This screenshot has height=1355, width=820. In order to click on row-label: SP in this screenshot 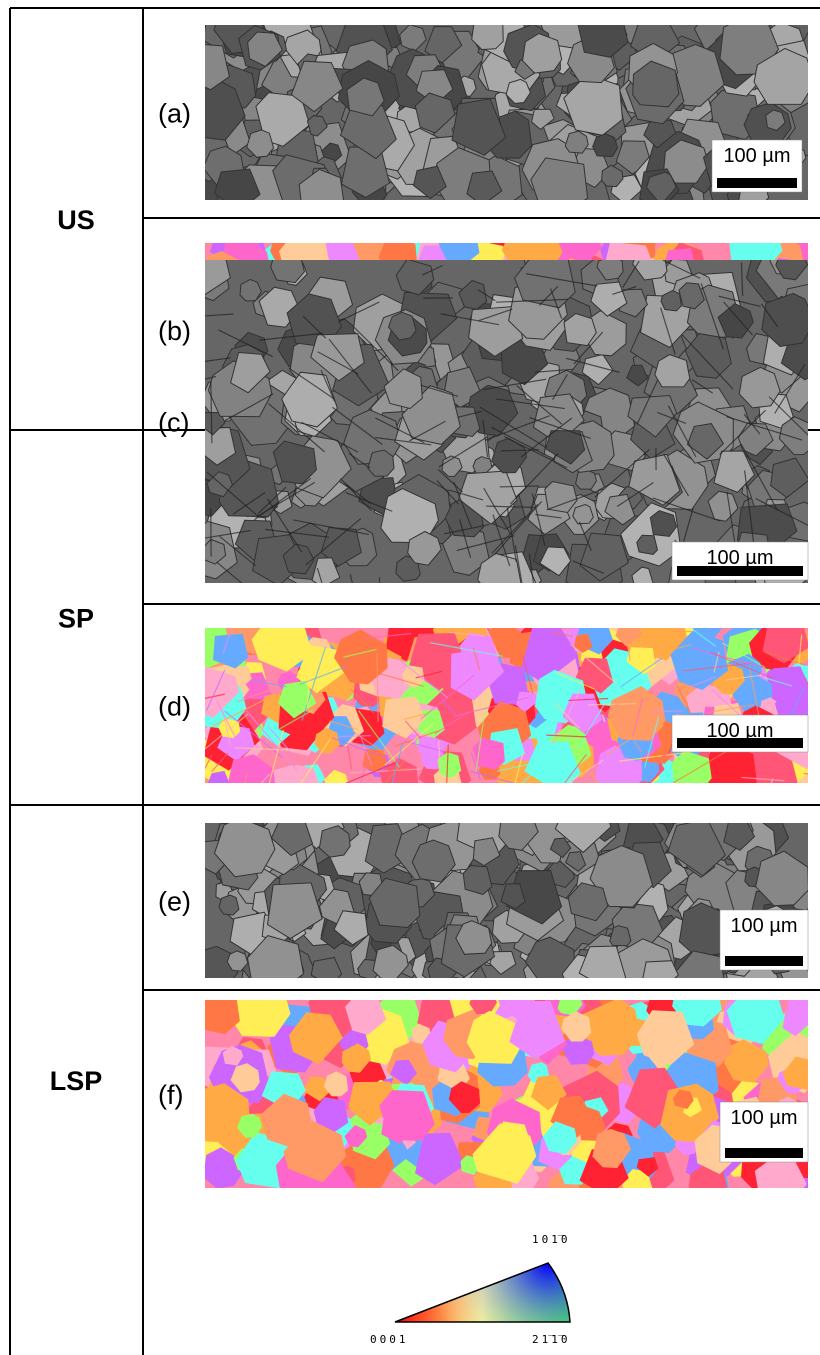, I will do `click(76, 619)`.